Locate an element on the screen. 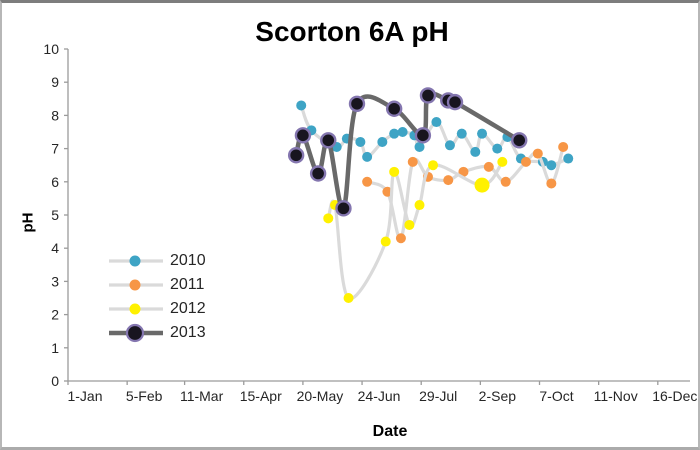  series-2011-marker-29-Sep is located at coordinates (525, 161).